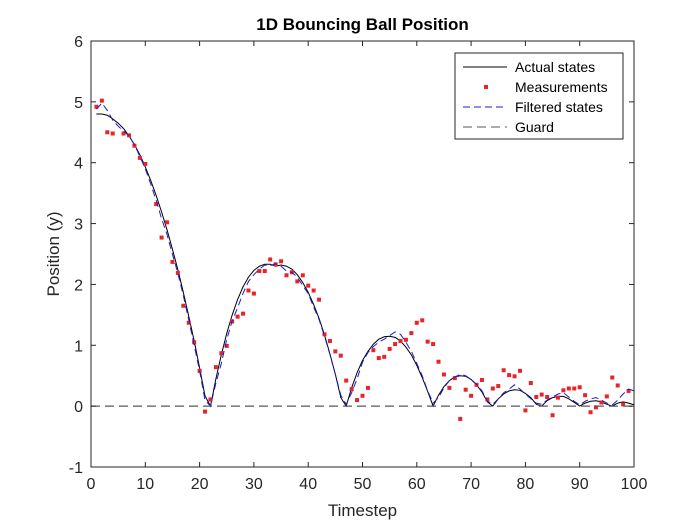 The width and height of the screenshot is (700, 530). I want to click on legend-label-measurements: Measurements, so click(561, 87).